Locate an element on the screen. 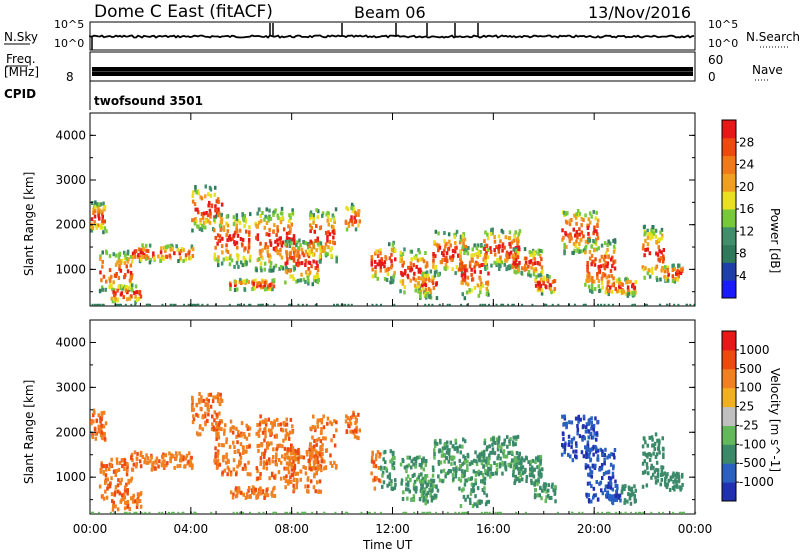  colorbar-tick-label: 4 is located at coordinates (743, 276).